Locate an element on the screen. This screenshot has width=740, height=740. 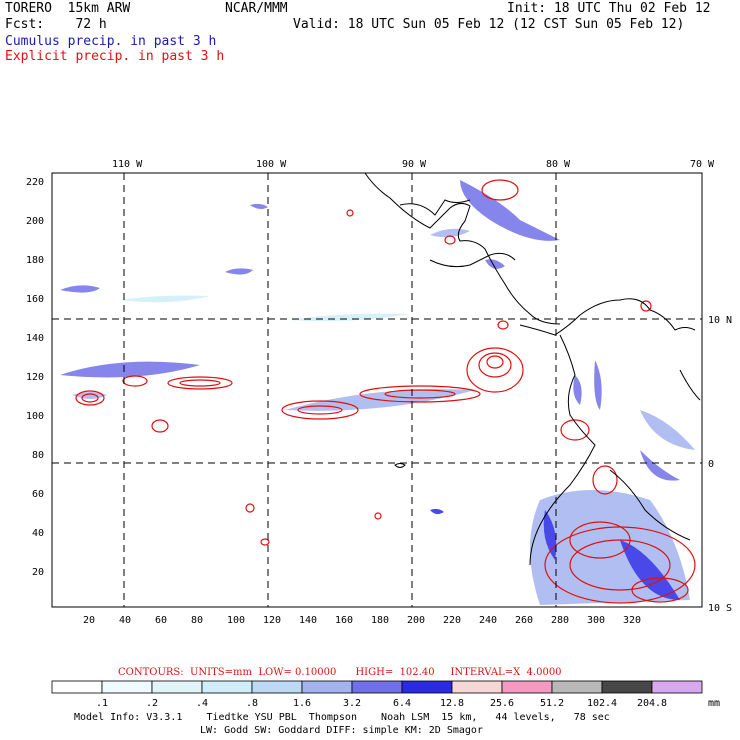
legend-value: 3.2 is located at coordinates (352, 703).